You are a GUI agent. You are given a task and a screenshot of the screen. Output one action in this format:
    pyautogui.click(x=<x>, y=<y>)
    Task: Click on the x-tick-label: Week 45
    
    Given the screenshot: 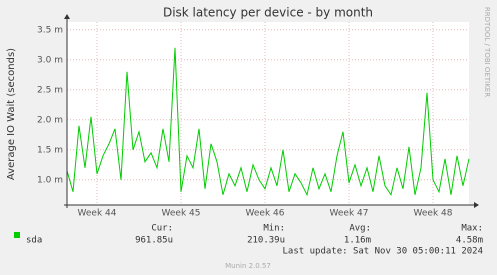 What is the action you would take?
    pyautogui.click(x=181, y=214)
    